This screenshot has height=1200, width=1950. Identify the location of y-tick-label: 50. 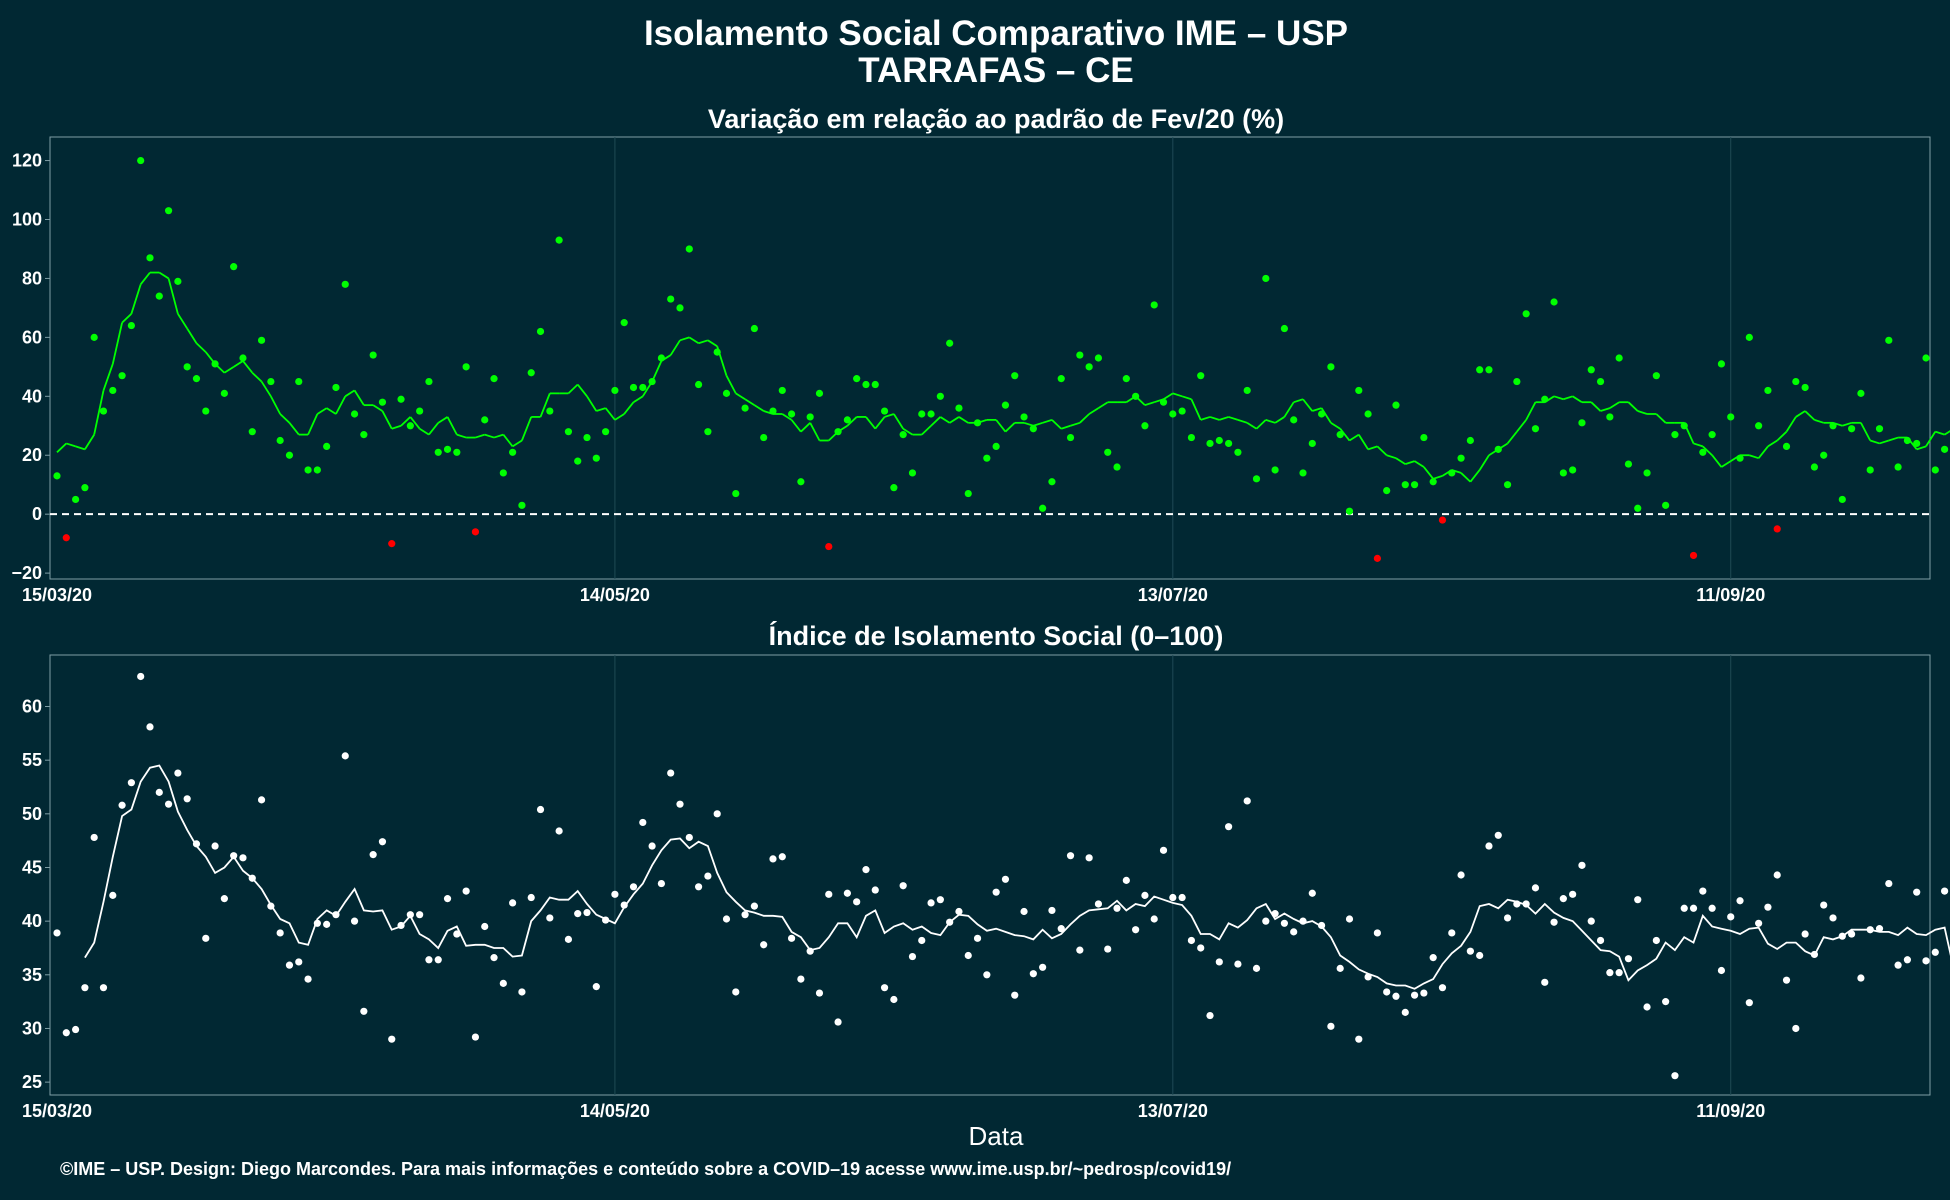
(32, 814).